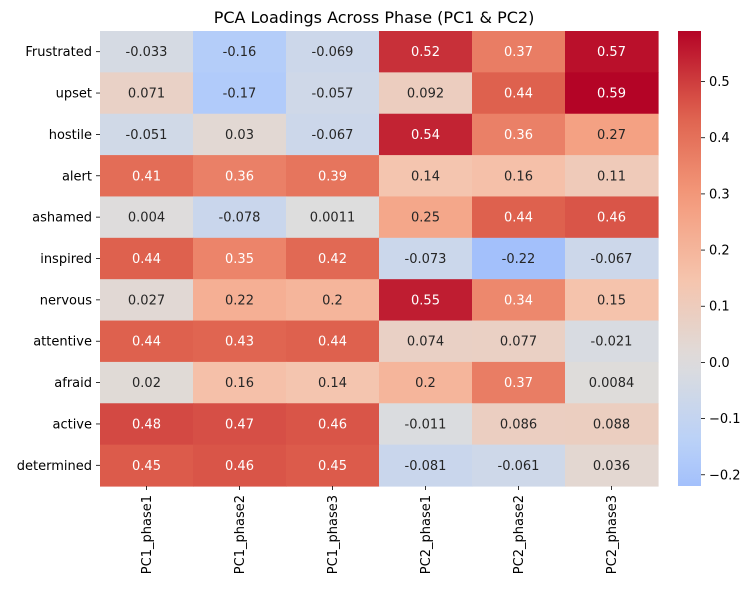  I want to click on cell-value-label: 0.071, so click(146, 94).